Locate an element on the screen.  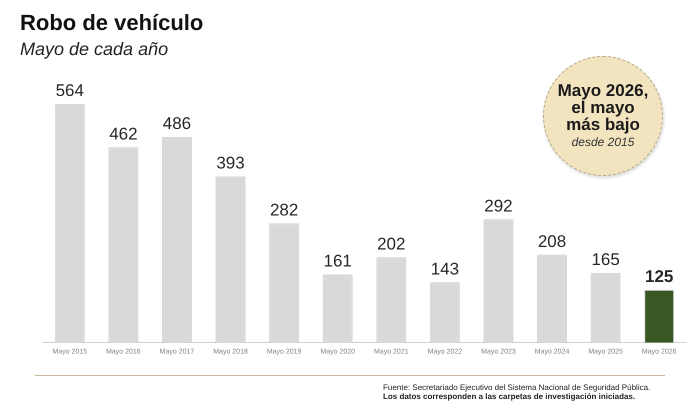
chart-title: Robo de vehículo is located at coordinates (112, 23).